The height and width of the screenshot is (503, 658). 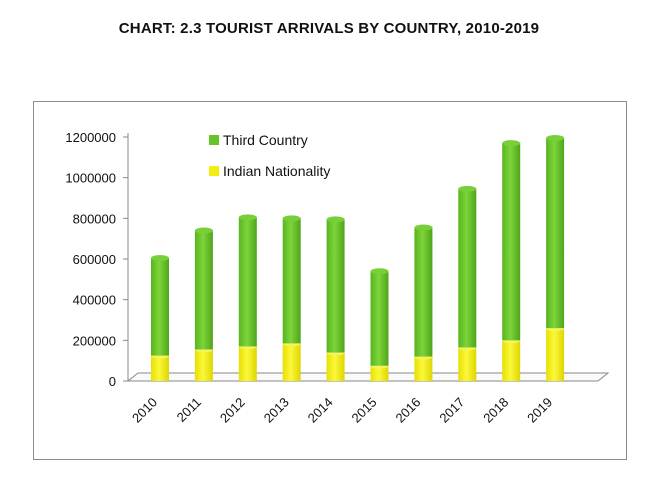 What do you see at coordinates (112, 381) in the screenshot?
I see `y-tick-label: 0` at bounding box center [112, 381].